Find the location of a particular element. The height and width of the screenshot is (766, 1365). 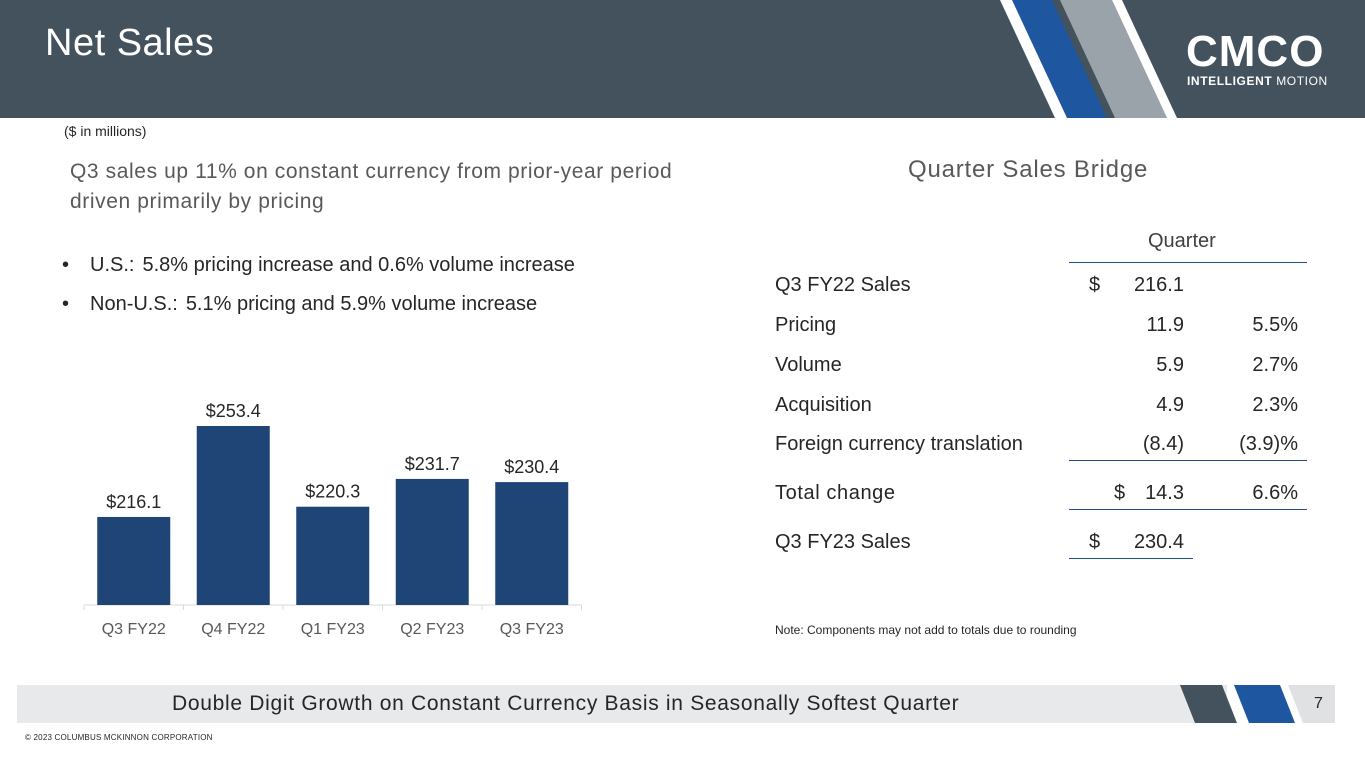

final-rule is located at coordinates (1131, 558).